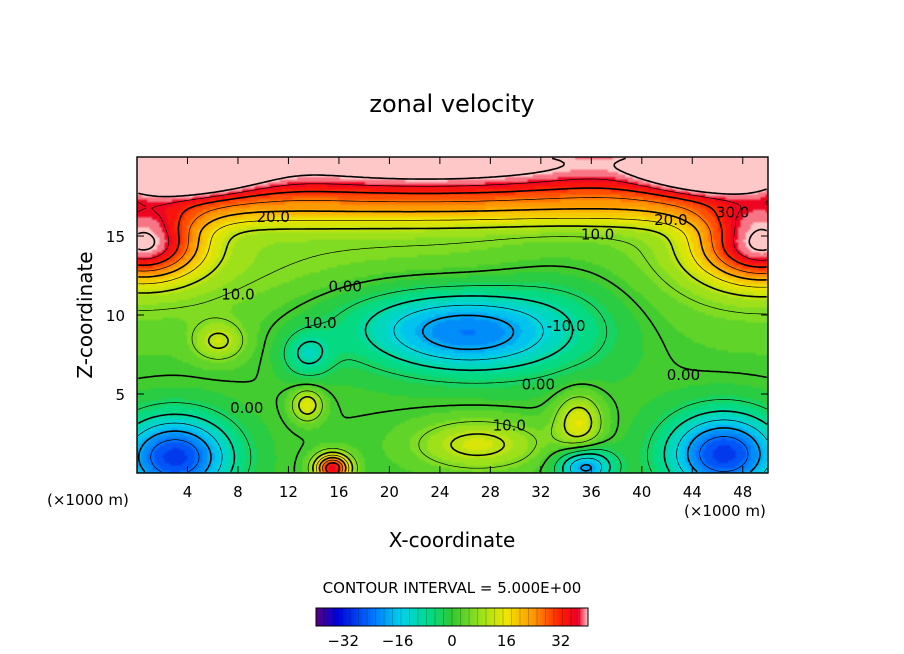 The image size is (904, 654). I want to click on x-tick-label: 24, so click(439, 492).